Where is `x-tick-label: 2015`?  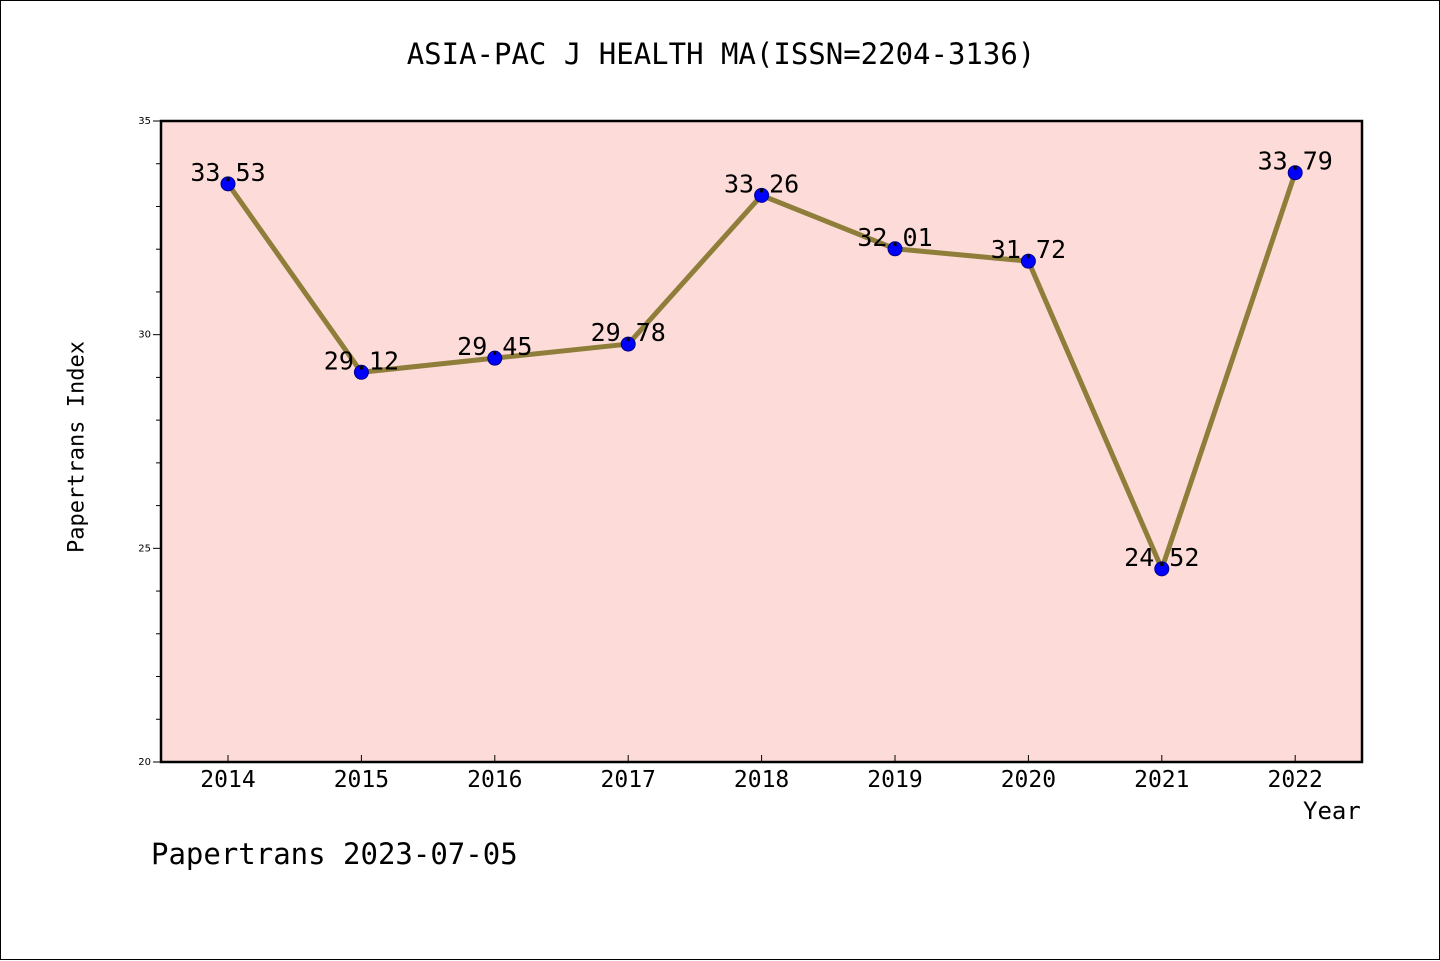
x-tick-label: 2015 is located at coordinates (361, 780).